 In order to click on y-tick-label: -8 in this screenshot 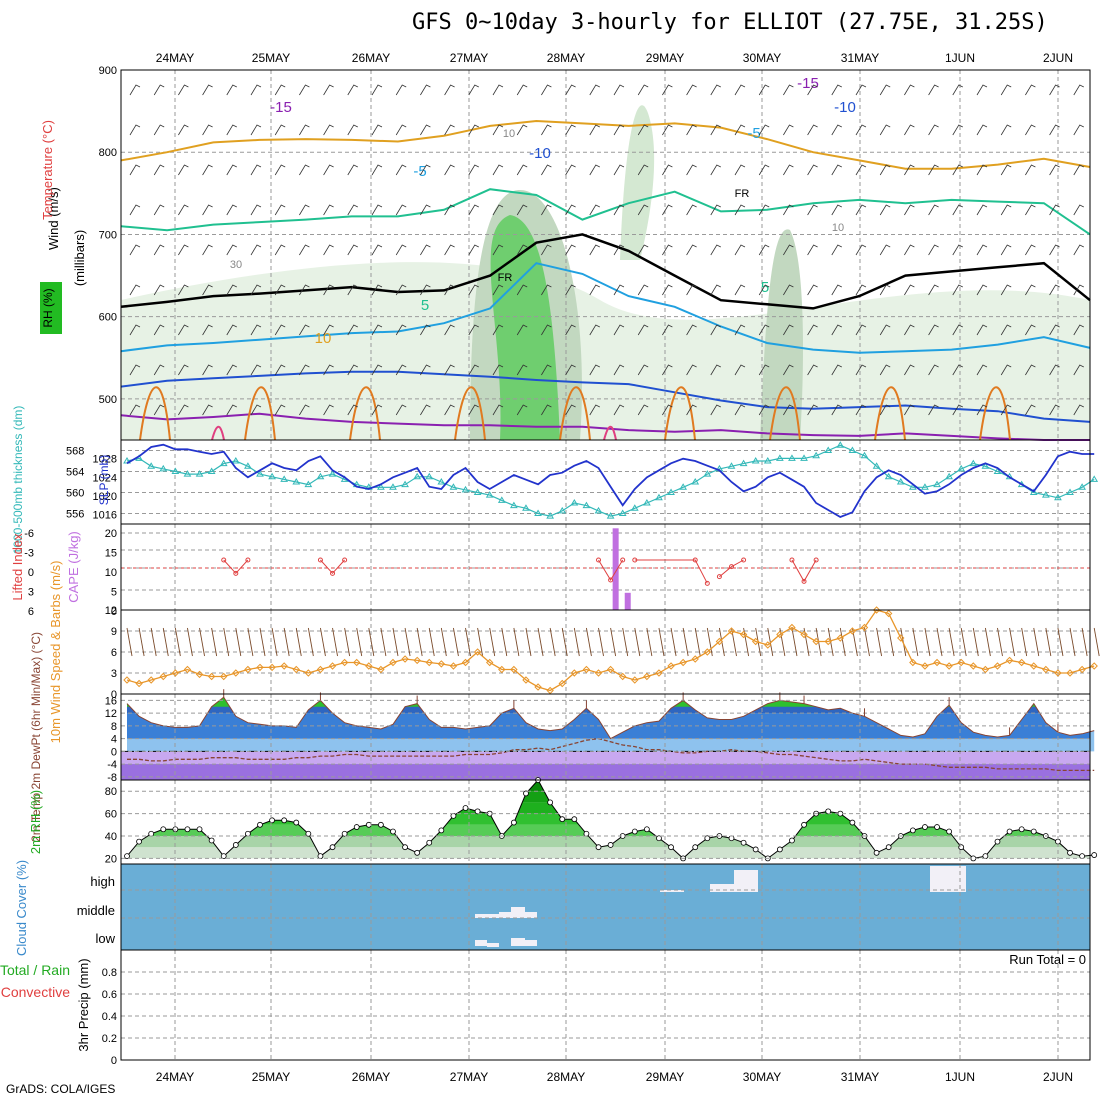, I will do `click(112, 778)`.